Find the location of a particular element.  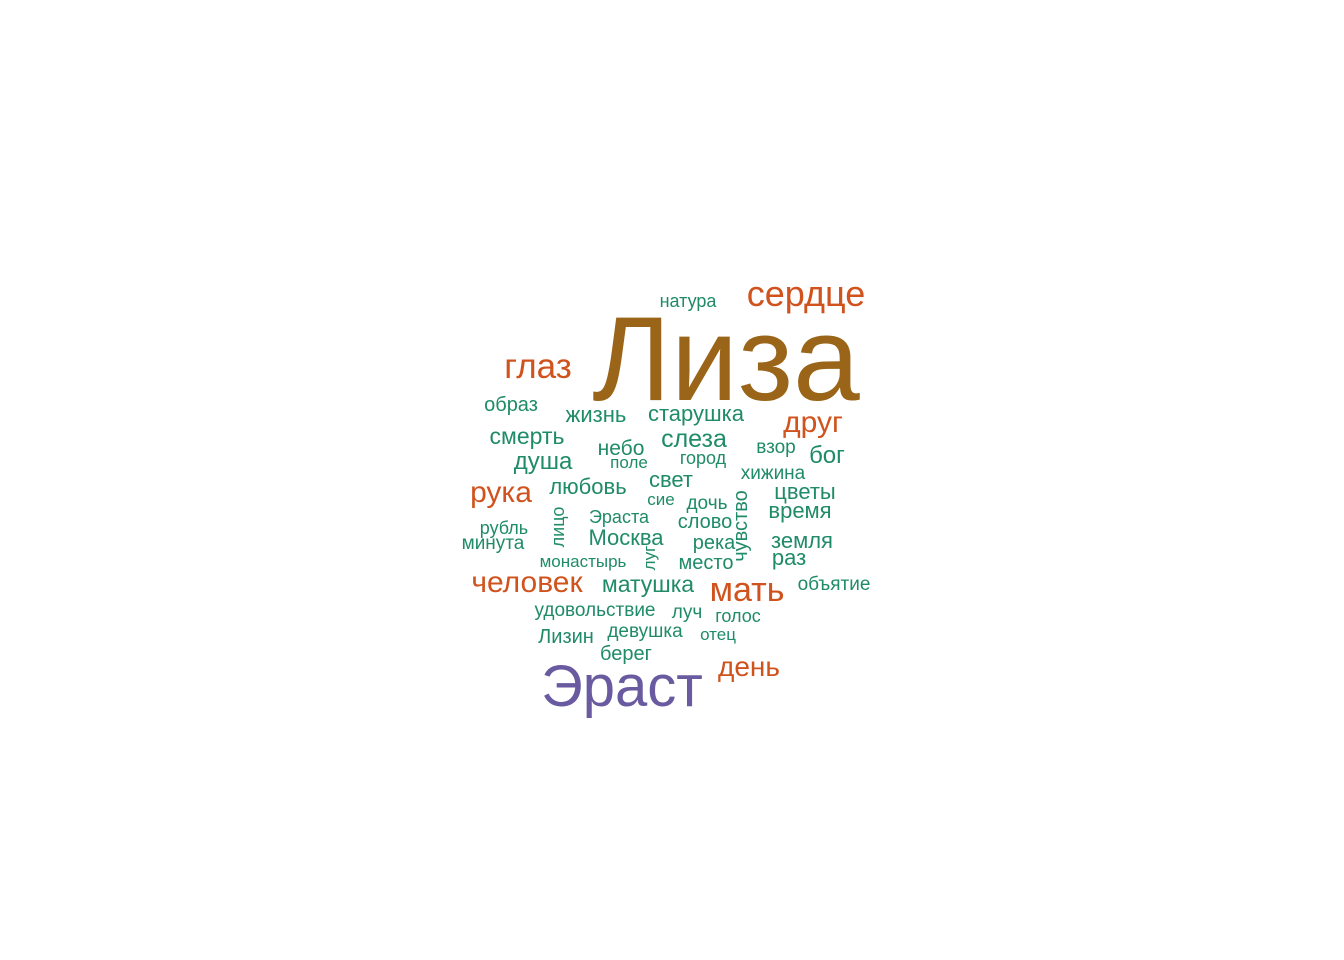

cloud-word-27: дочь is located at coordinates (706, 503).